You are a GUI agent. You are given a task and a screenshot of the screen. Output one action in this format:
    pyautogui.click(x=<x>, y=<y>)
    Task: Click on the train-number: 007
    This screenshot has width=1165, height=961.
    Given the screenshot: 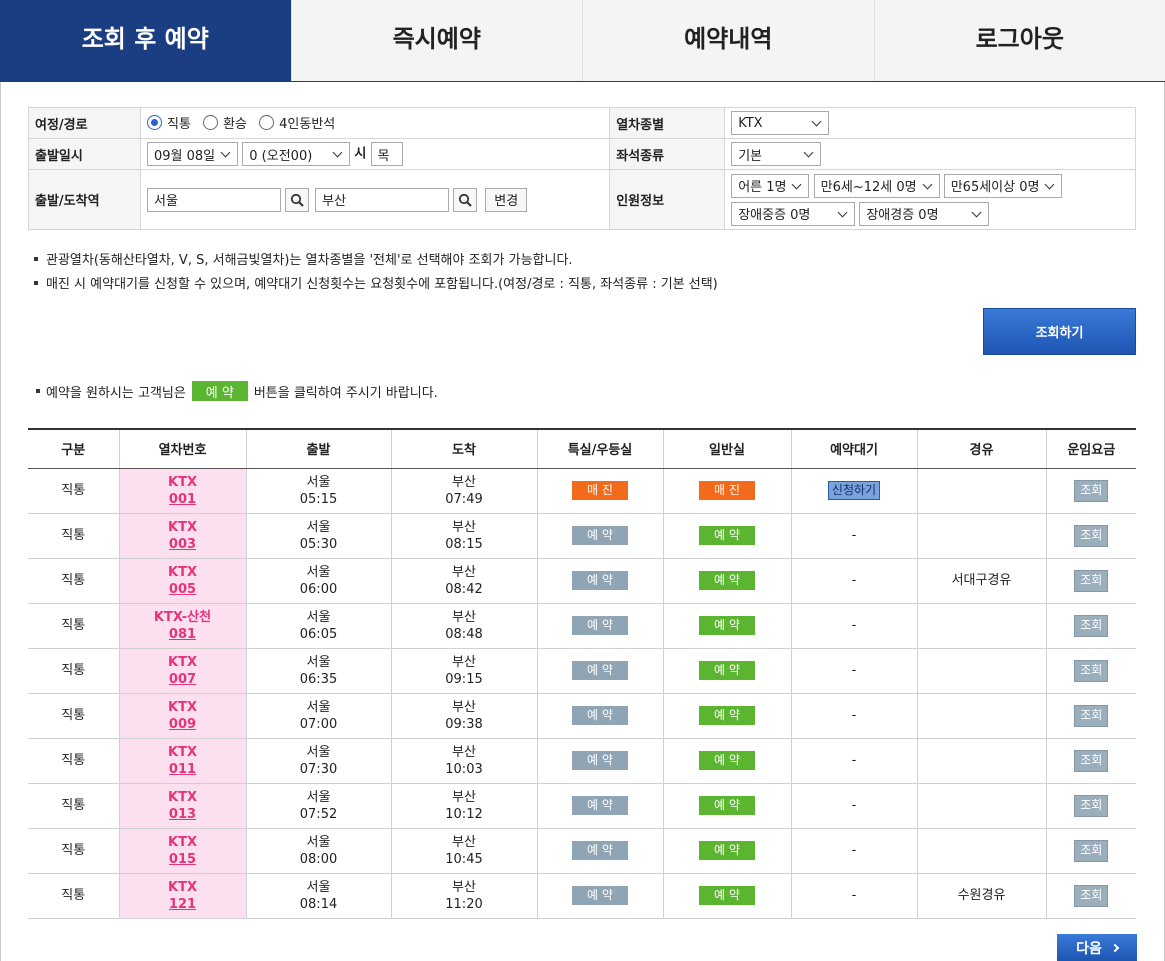 What is the action you would take?
    pyautogui.click(x=182, y=679)
    